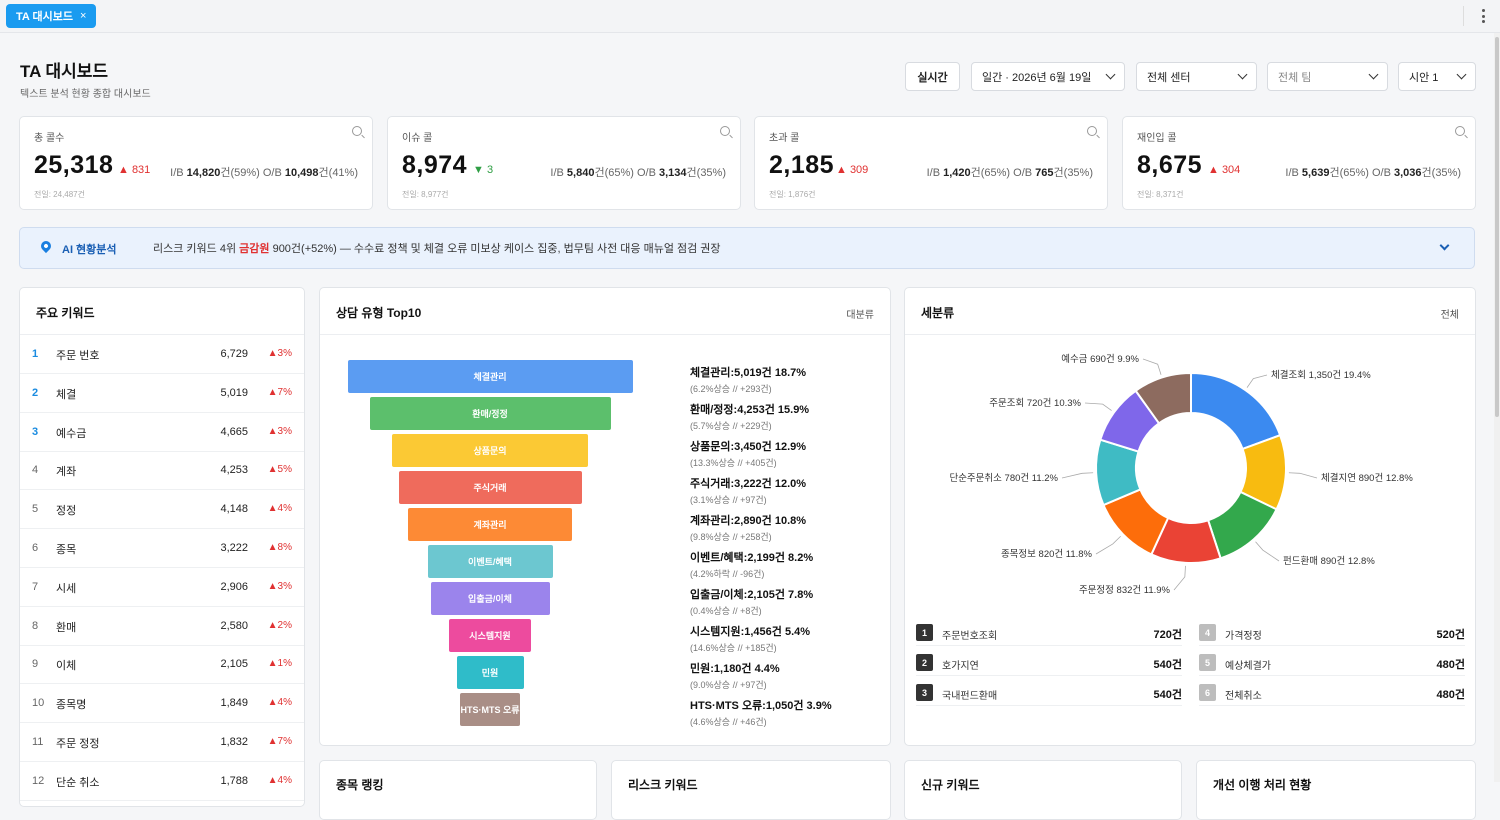 This screenshot has height=820, width=1500. Describe the element at coordinates (1243, 696) in the screenshot. I see `subcategory-name: 전체취소` at that location.